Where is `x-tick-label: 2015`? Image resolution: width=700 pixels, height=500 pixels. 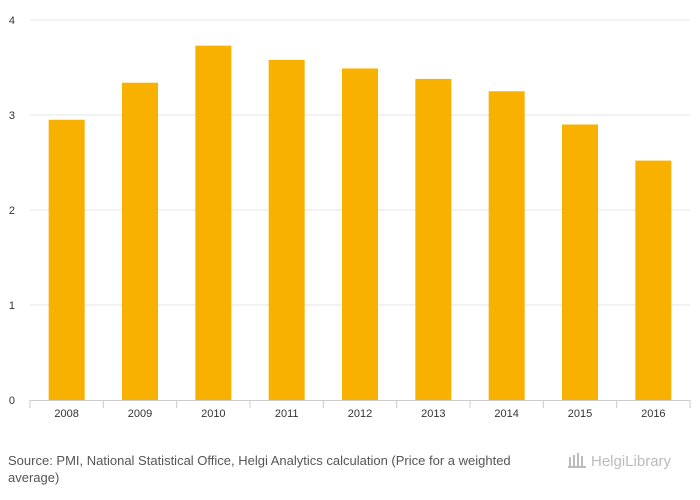 x-tick-label: 2015 is located at coordinates (580, 414).